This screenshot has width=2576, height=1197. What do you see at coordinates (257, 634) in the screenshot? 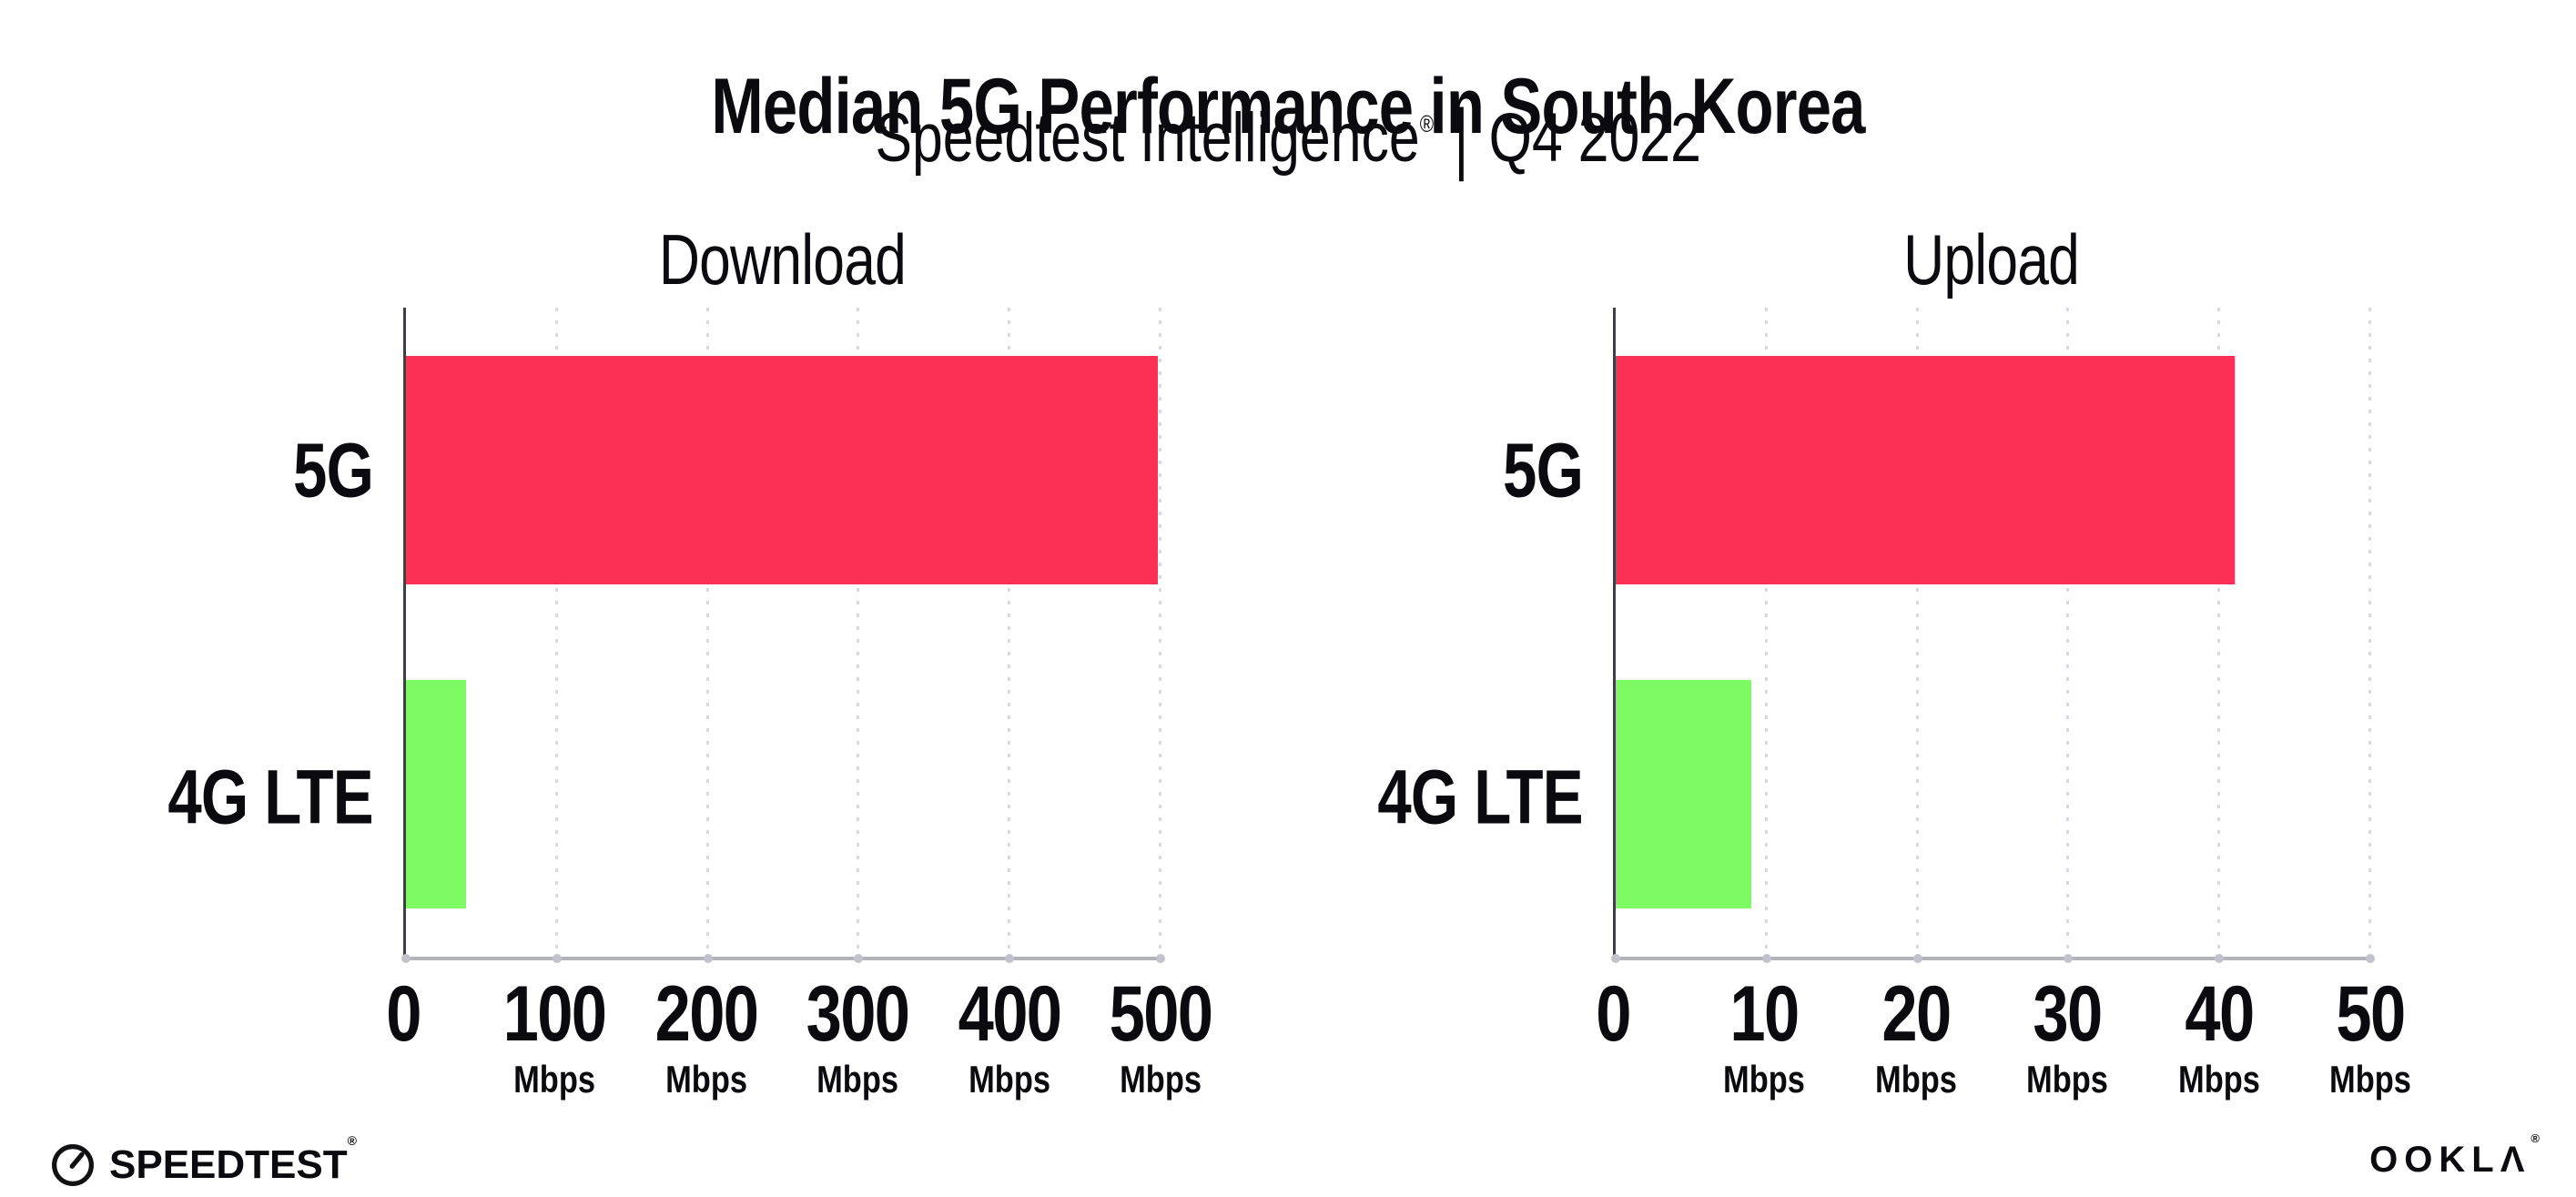
I see `download-category-labels: 5G 4G LTE` at bounding box center [257, 634].